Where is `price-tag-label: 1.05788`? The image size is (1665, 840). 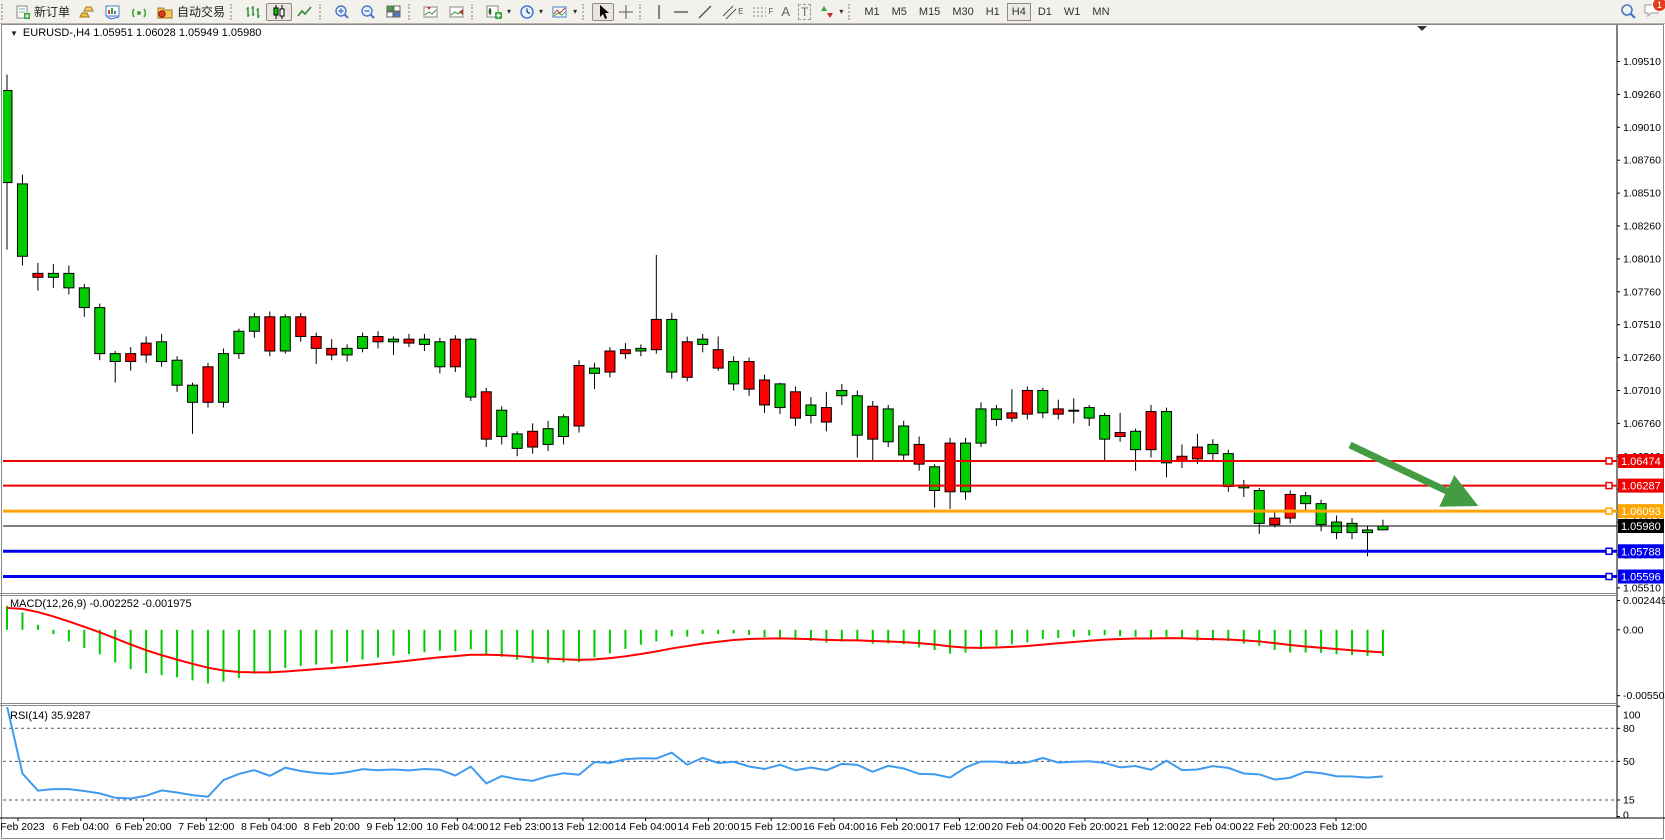
price-tag-label: 1.05788 is located at coordinates (1641, 552).